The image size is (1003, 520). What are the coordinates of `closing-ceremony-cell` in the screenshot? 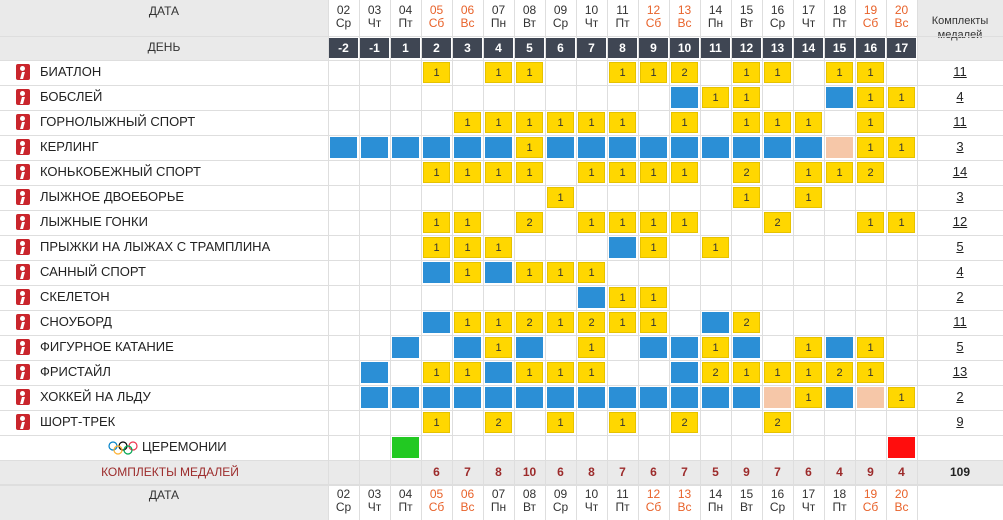 It's located at (901, 447).